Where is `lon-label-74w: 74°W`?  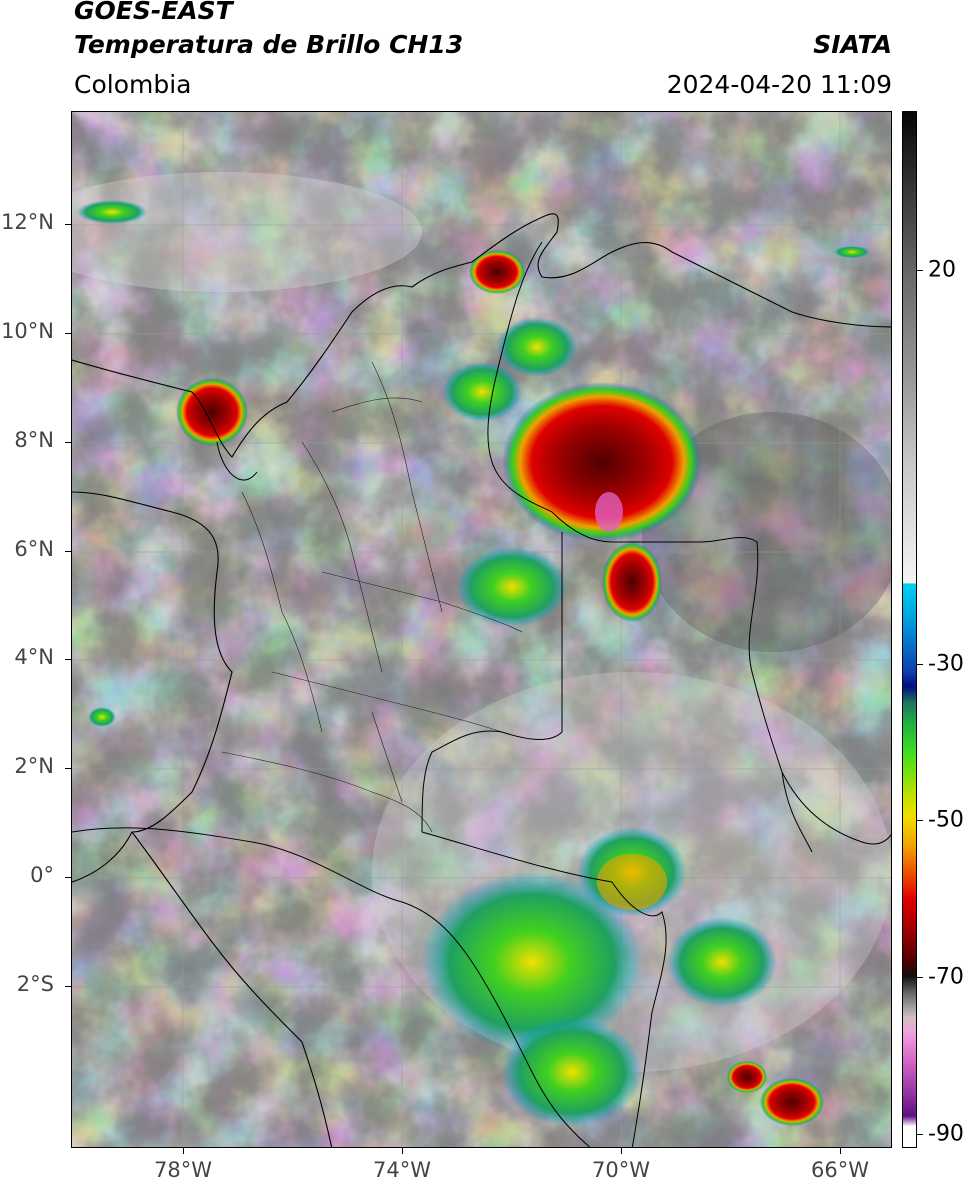
lon-label-74w: 74°W is located at coordinates (402, 1170).